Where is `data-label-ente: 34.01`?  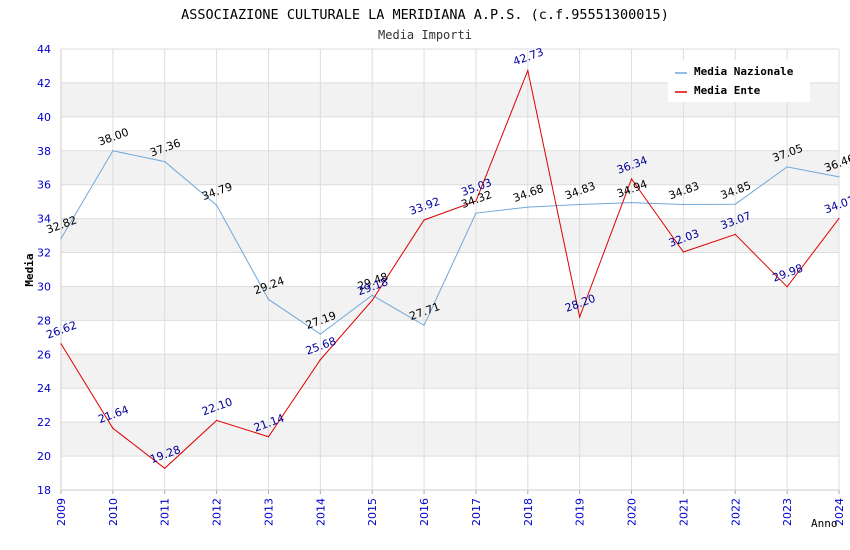
data-label-ente: 34.01 is located at coordinates (836, 204).